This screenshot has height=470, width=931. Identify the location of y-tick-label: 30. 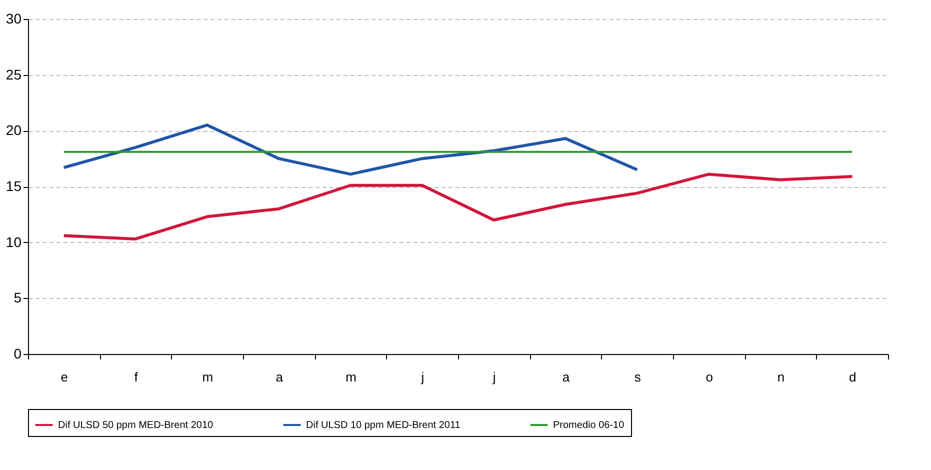
(14, 18).